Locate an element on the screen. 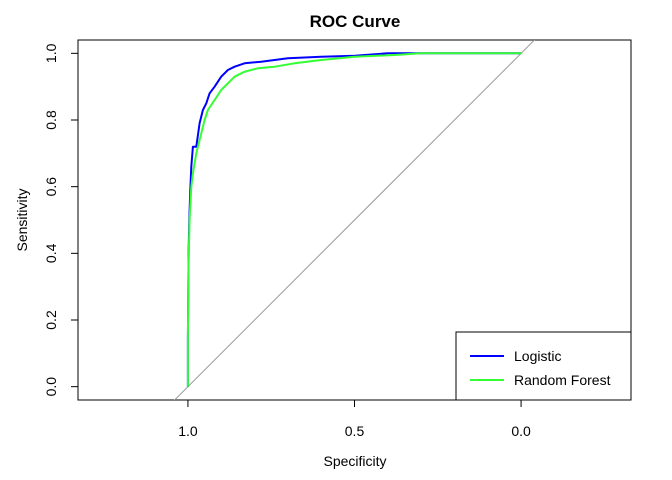 The image size is (672, 480). y-tick-label: 0.2 is located at coordinates (51, 320).